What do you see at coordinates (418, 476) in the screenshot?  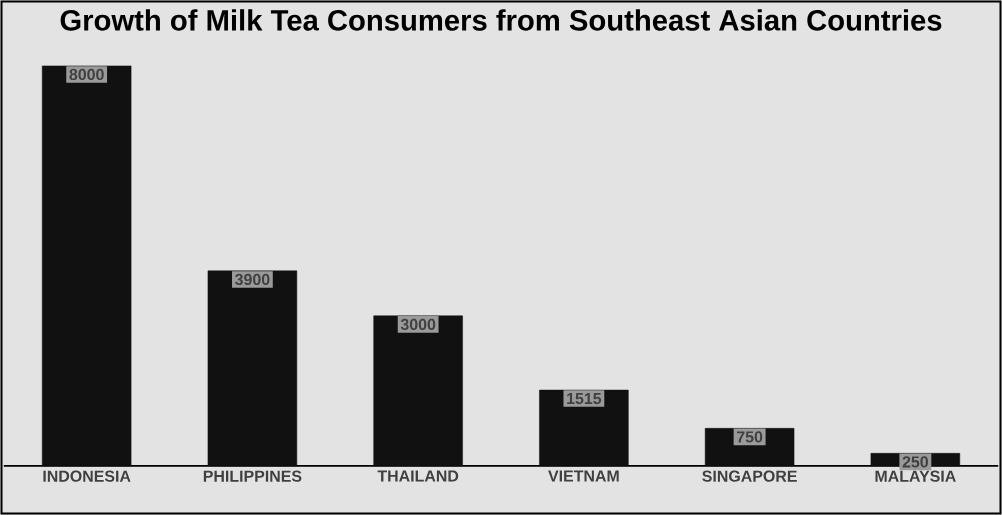 I see `x-tick-label: THAILAND` at bounding box center [418, 476].